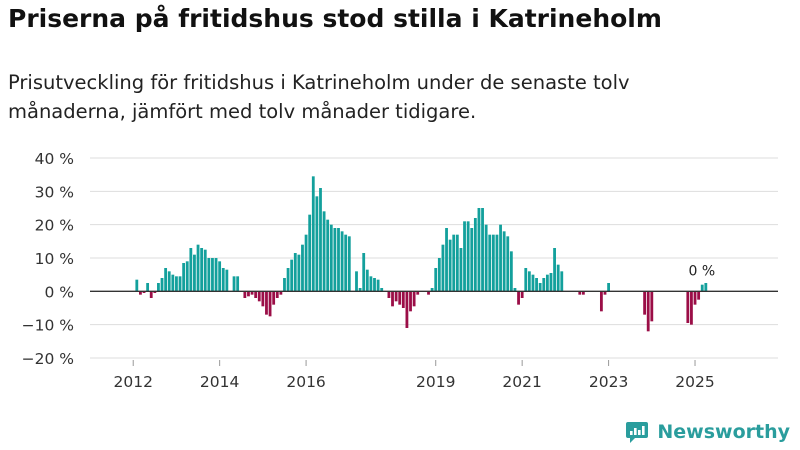 The image size is (800, 450). Describe the element at coordinates (305, 382) in the screenshot. I see `x-tick-label: 2016` at that location.